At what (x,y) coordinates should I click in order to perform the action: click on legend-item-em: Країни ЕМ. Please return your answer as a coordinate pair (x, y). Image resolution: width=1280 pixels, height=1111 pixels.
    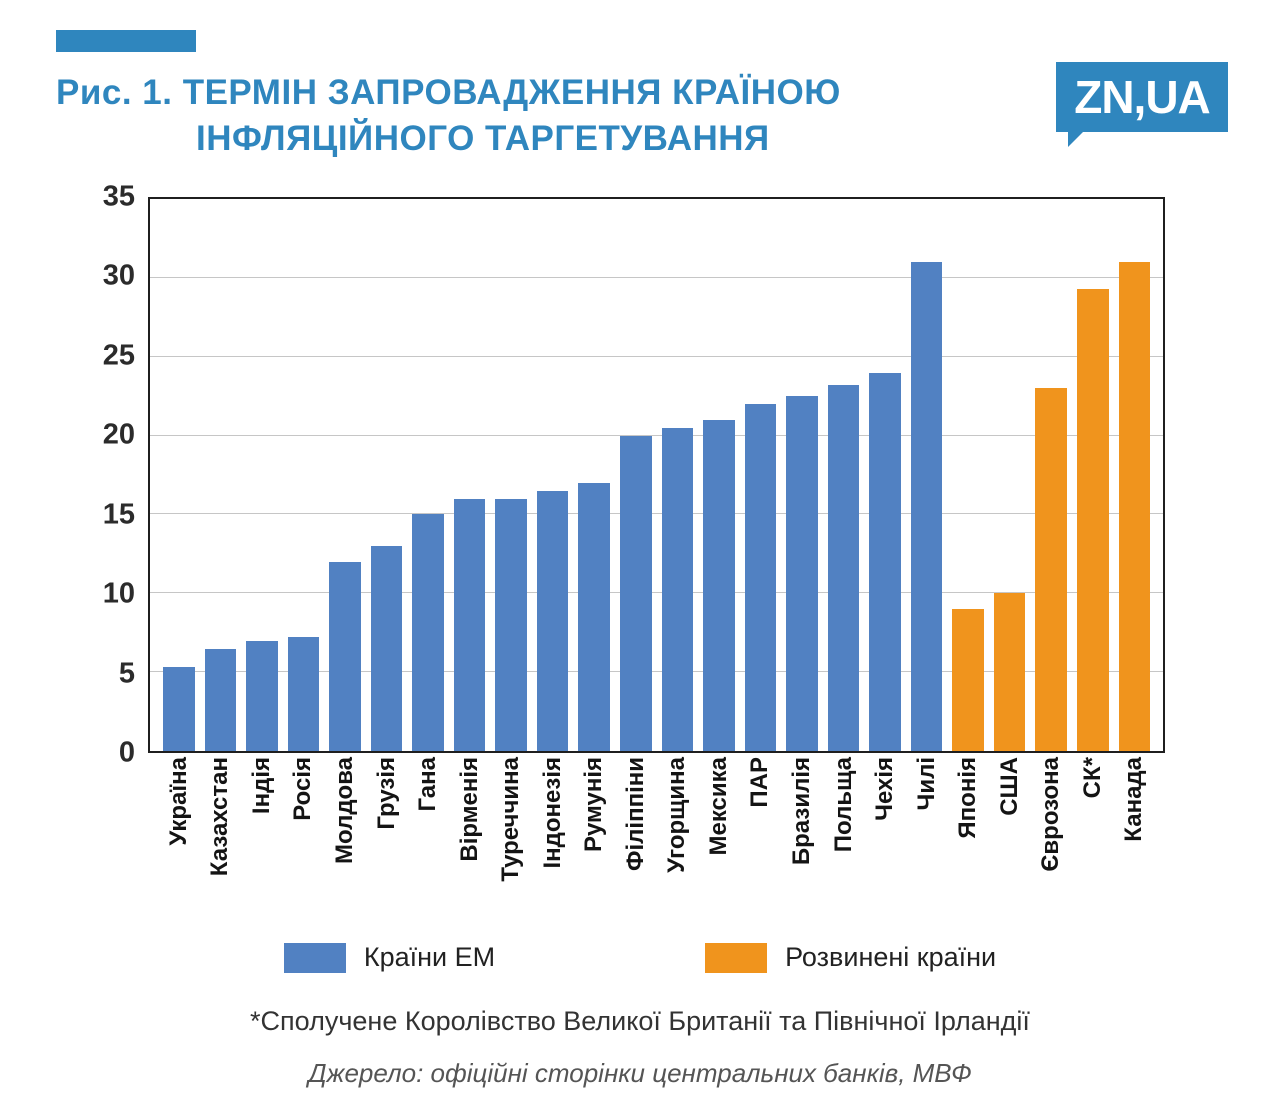
    Looking at the image, I should click on (389, 957).